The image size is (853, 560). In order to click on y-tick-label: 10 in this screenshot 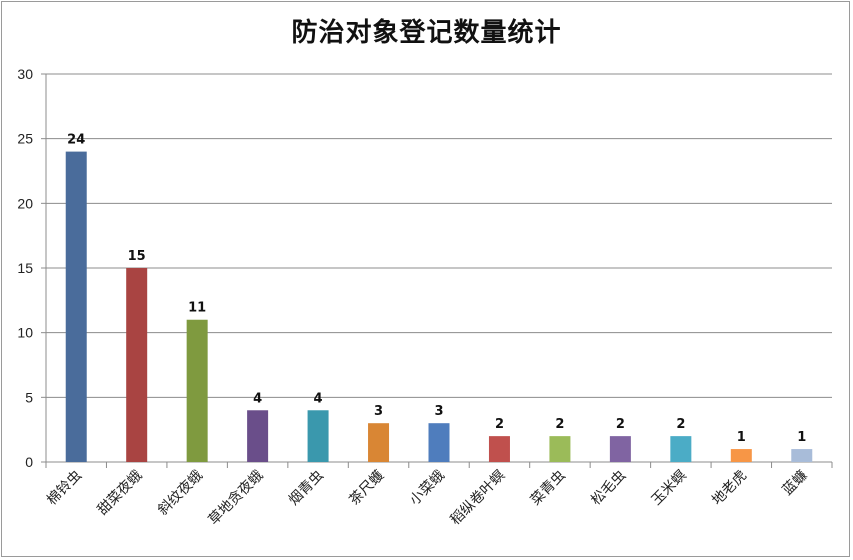, I will do `click(25, 333)`.